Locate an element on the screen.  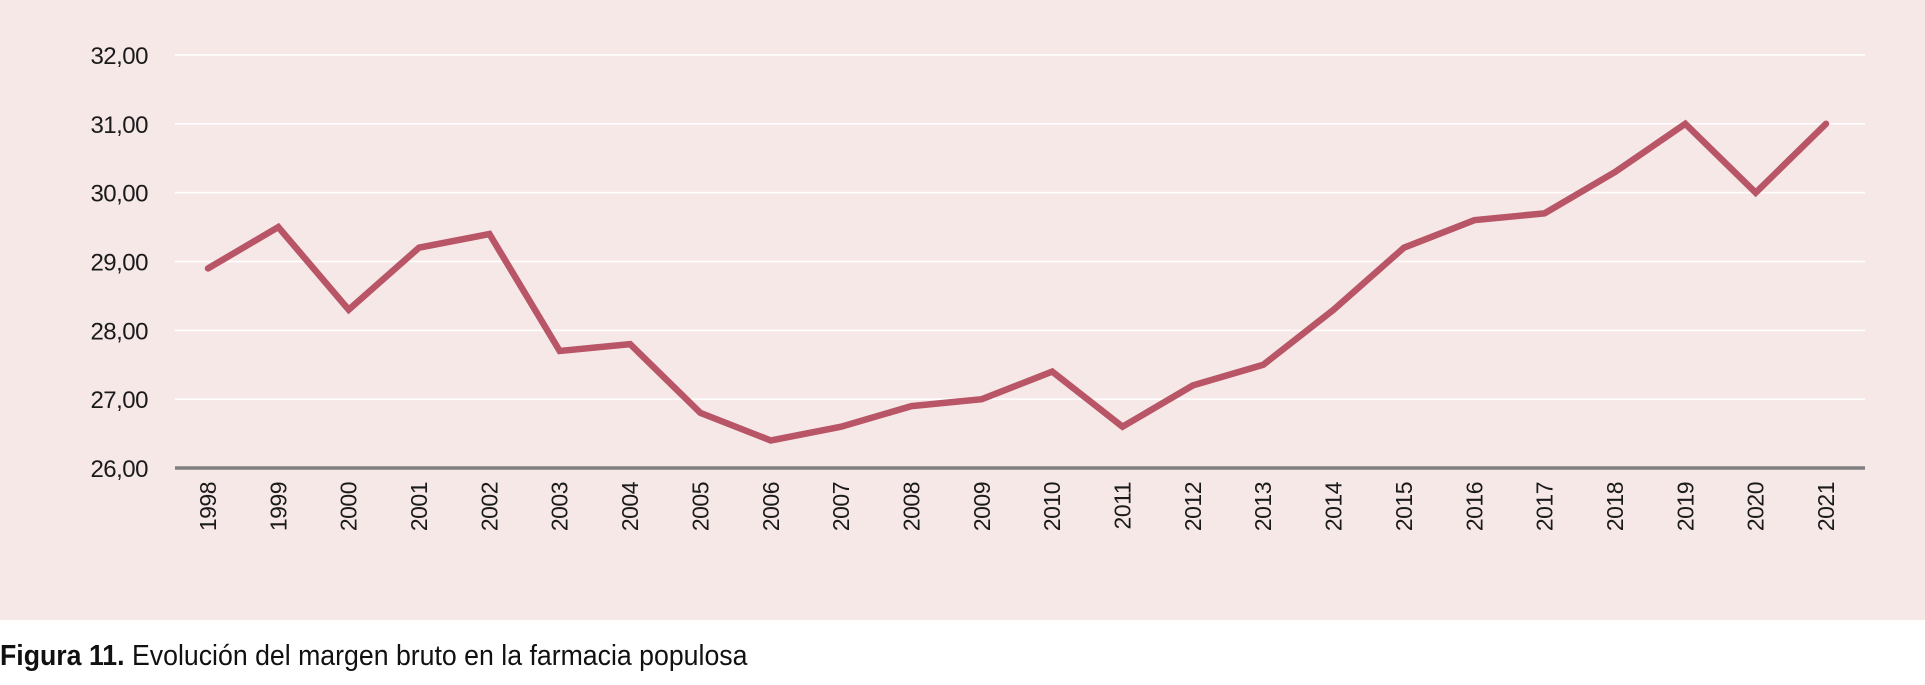
x-tick-label: 2004 is located at coordinates (630, 506).